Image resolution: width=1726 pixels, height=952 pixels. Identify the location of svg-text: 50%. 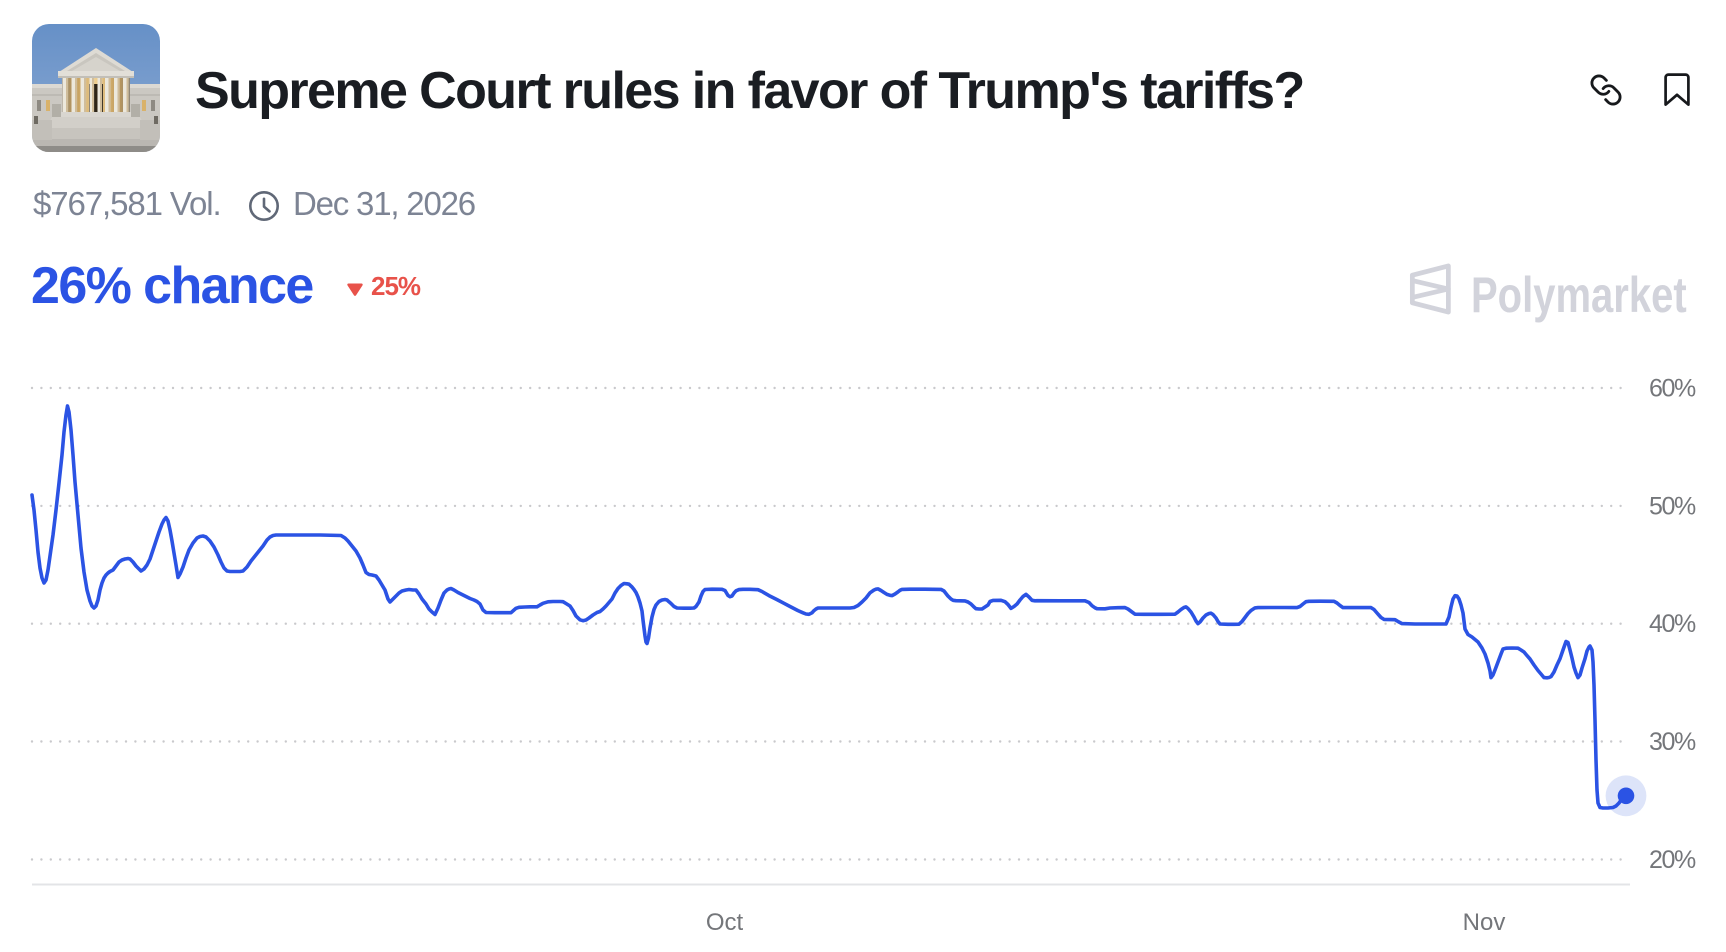
(1672, 506).